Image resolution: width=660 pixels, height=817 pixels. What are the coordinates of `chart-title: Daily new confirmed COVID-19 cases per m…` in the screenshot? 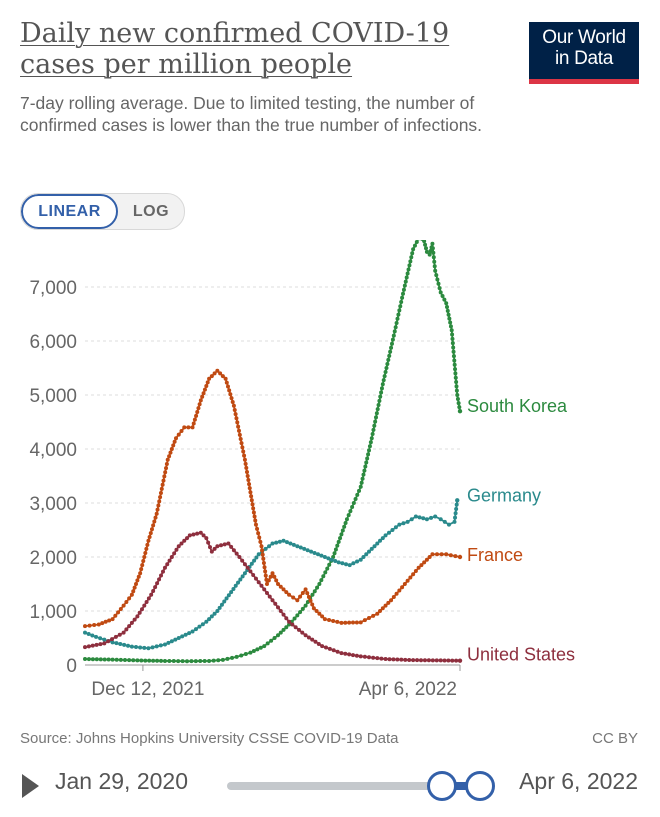 It's located at (235, 49).